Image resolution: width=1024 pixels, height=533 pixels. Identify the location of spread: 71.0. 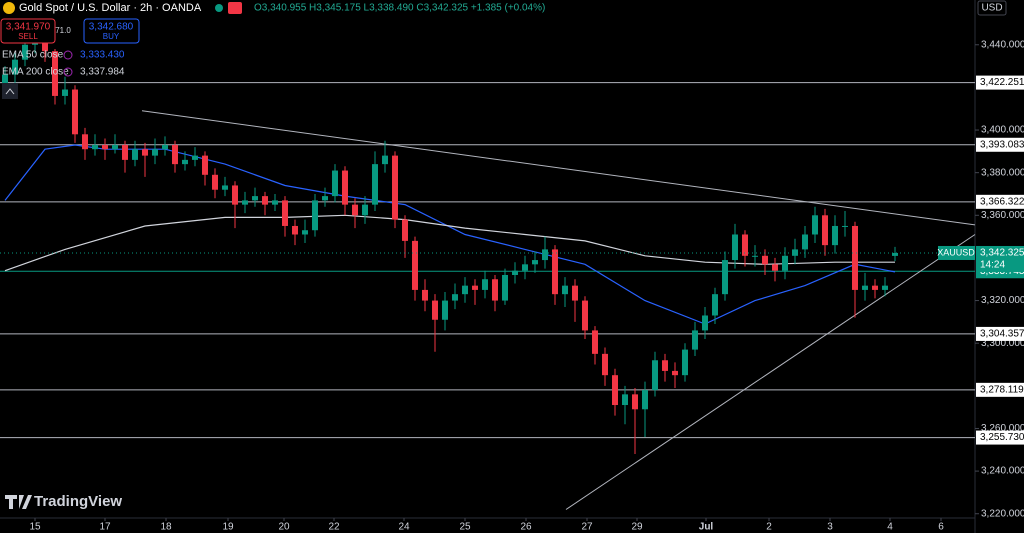
(63, 30).